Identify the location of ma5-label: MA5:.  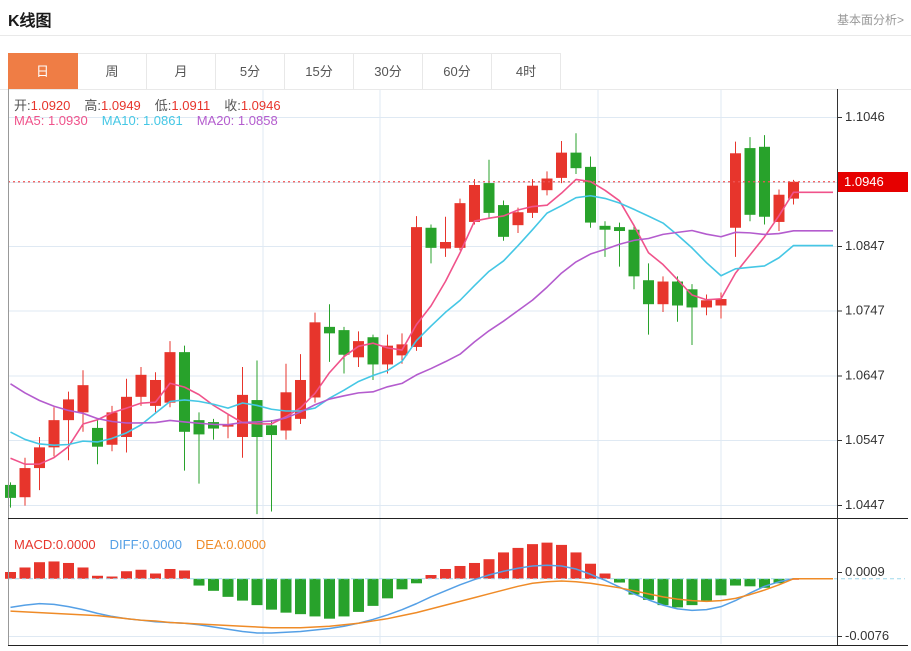
(29, 120).